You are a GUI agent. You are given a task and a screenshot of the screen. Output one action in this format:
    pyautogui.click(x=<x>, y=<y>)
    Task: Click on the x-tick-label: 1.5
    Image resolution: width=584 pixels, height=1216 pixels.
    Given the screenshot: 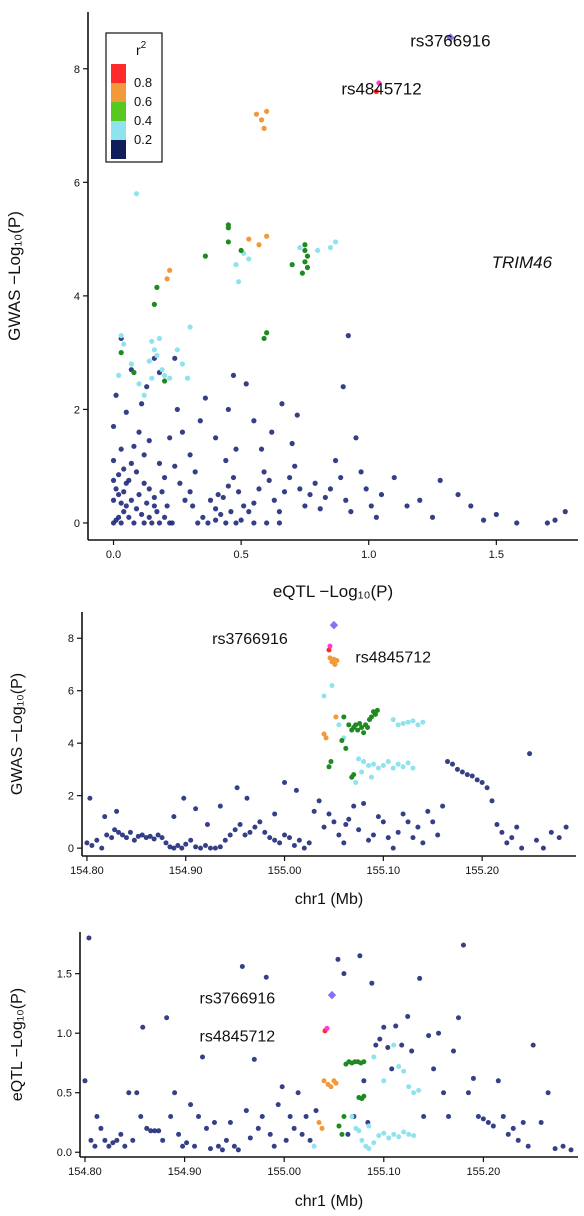 What is the action you would take?
    pyautogui.click(x=496, y=555)
    